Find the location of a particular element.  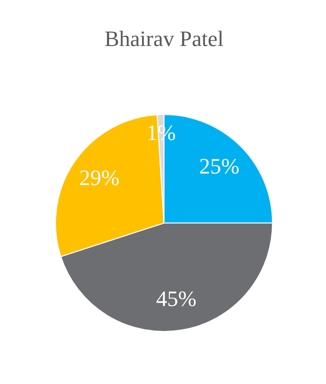

chart-title: Bhairav Patel is located at coordinates (164, 38).